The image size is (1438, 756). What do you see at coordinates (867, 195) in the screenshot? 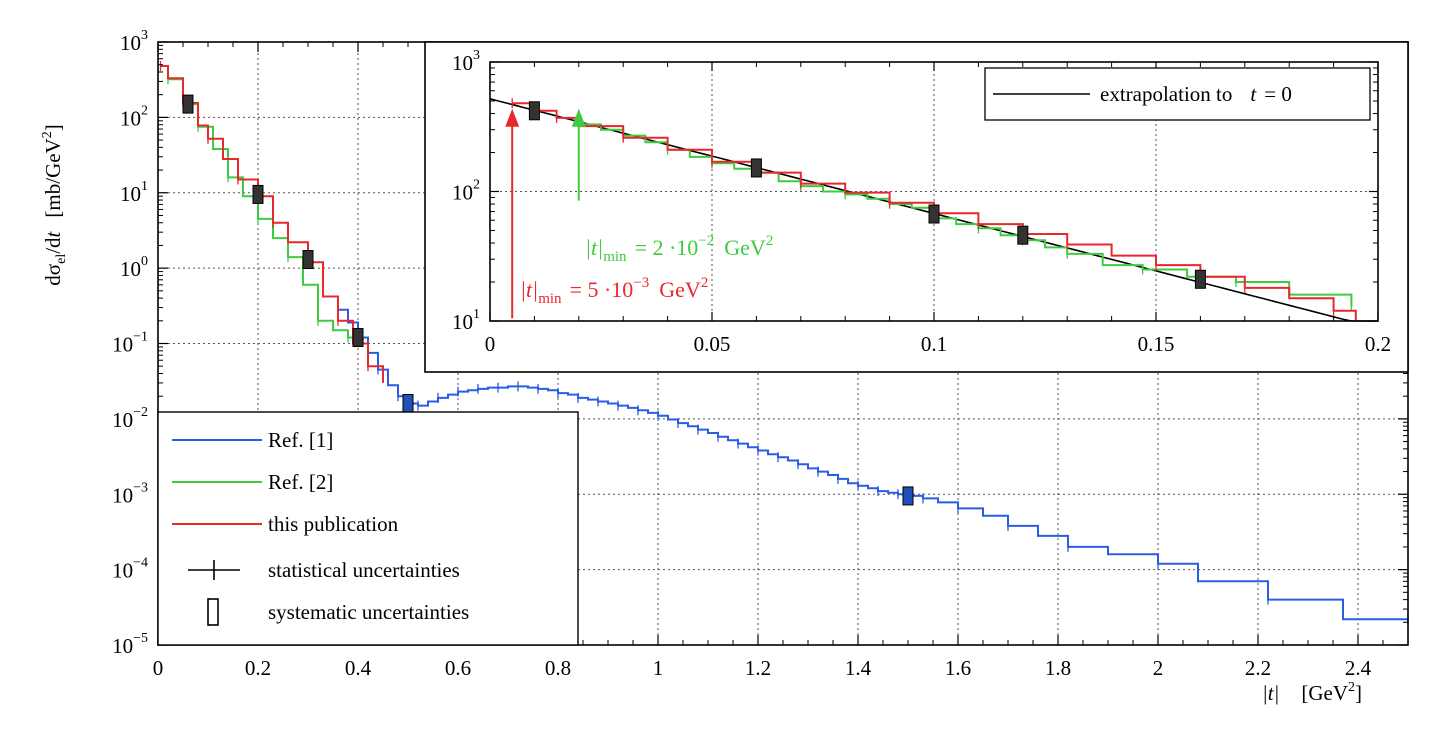
I see `inset-systematic-boxes` at bounding box center [867, 195].